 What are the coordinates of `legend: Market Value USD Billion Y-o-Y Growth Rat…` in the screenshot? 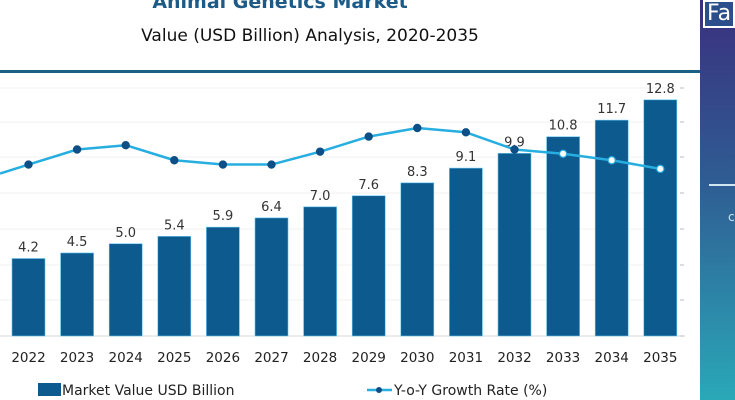 It's located at (292, 391).